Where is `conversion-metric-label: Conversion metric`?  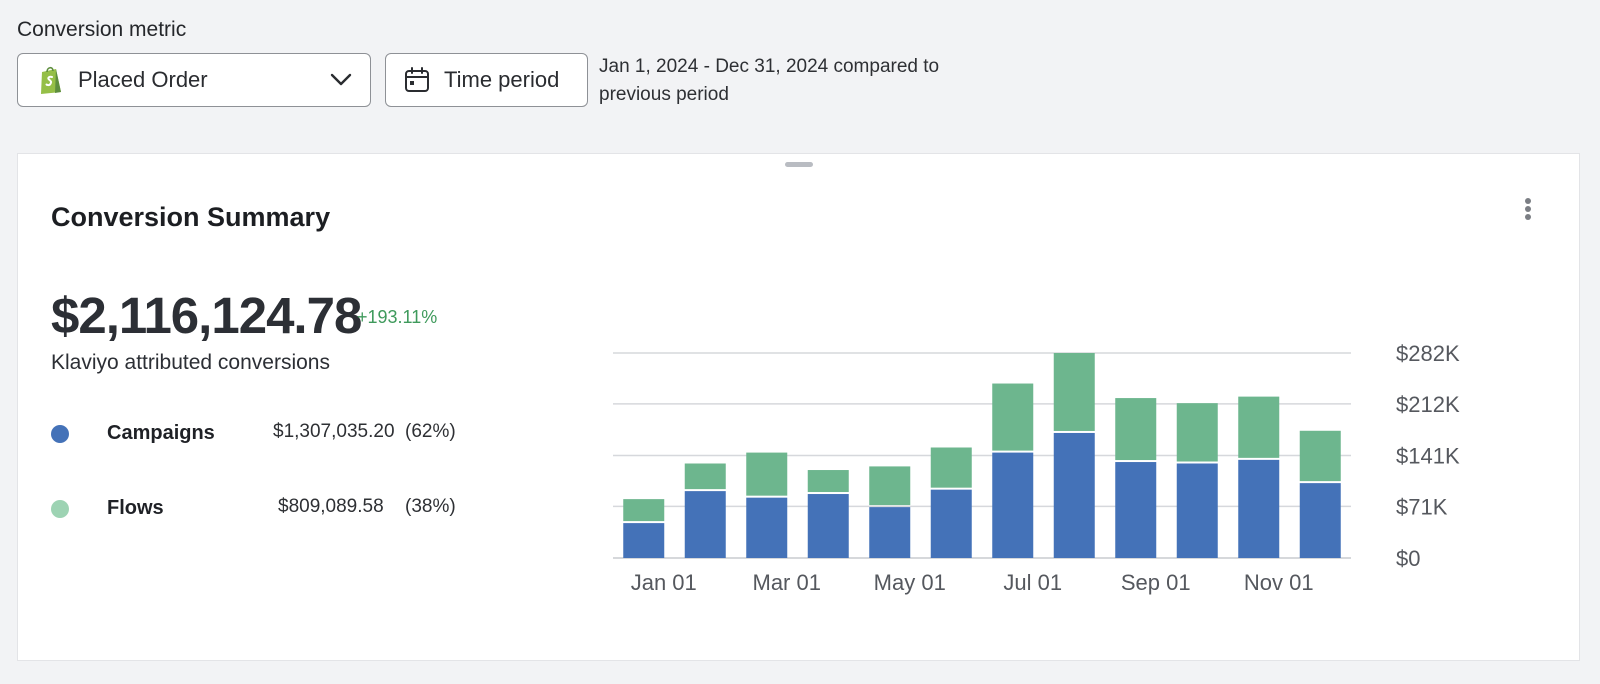
conversion-metric-label: Conversion metric is located at coordinates (102, 29).